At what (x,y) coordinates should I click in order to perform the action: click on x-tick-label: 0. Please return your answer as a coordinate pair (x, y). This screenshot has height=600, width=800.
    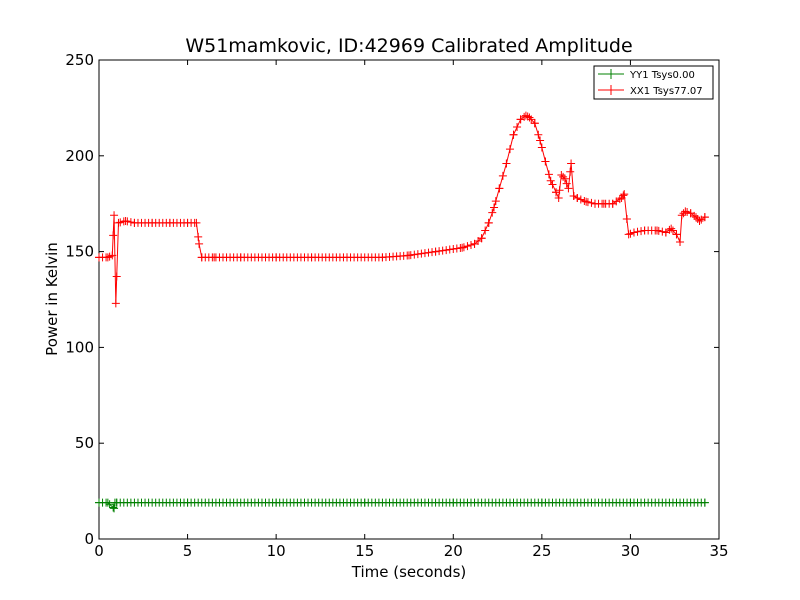
    Looking at the image, I should click on (99, 551).